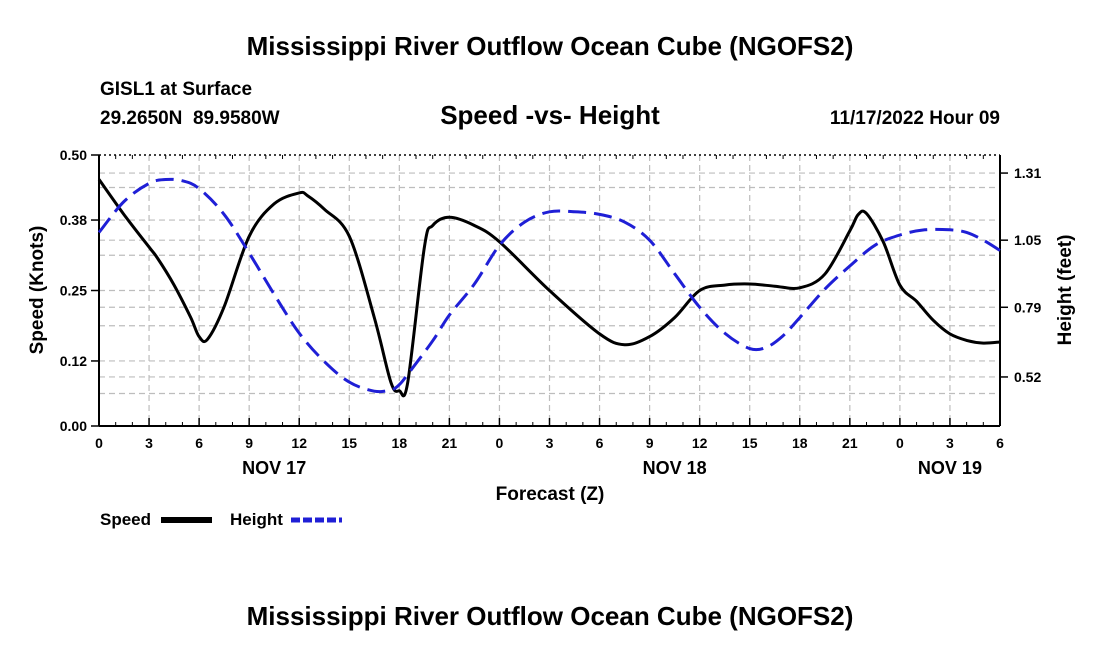 Image resolution: width=1100 pixels, height=650 pixels. I want to click on y-tick-label: 0.50, so click(73, 155).